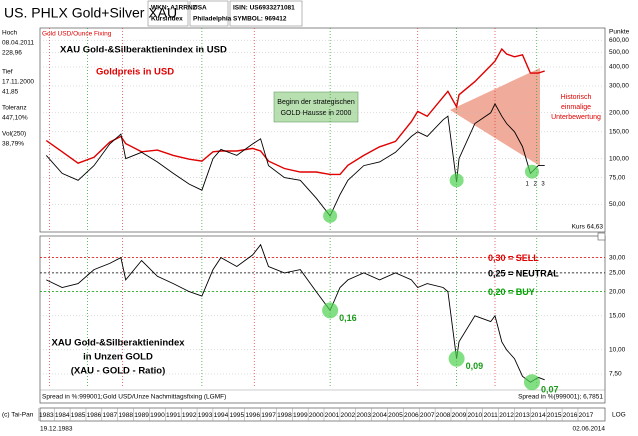  What do you see at coordinates (619, 52) in the screenshot?
I see `y-tick-label: 500,00` at bounding box center [619, 52].